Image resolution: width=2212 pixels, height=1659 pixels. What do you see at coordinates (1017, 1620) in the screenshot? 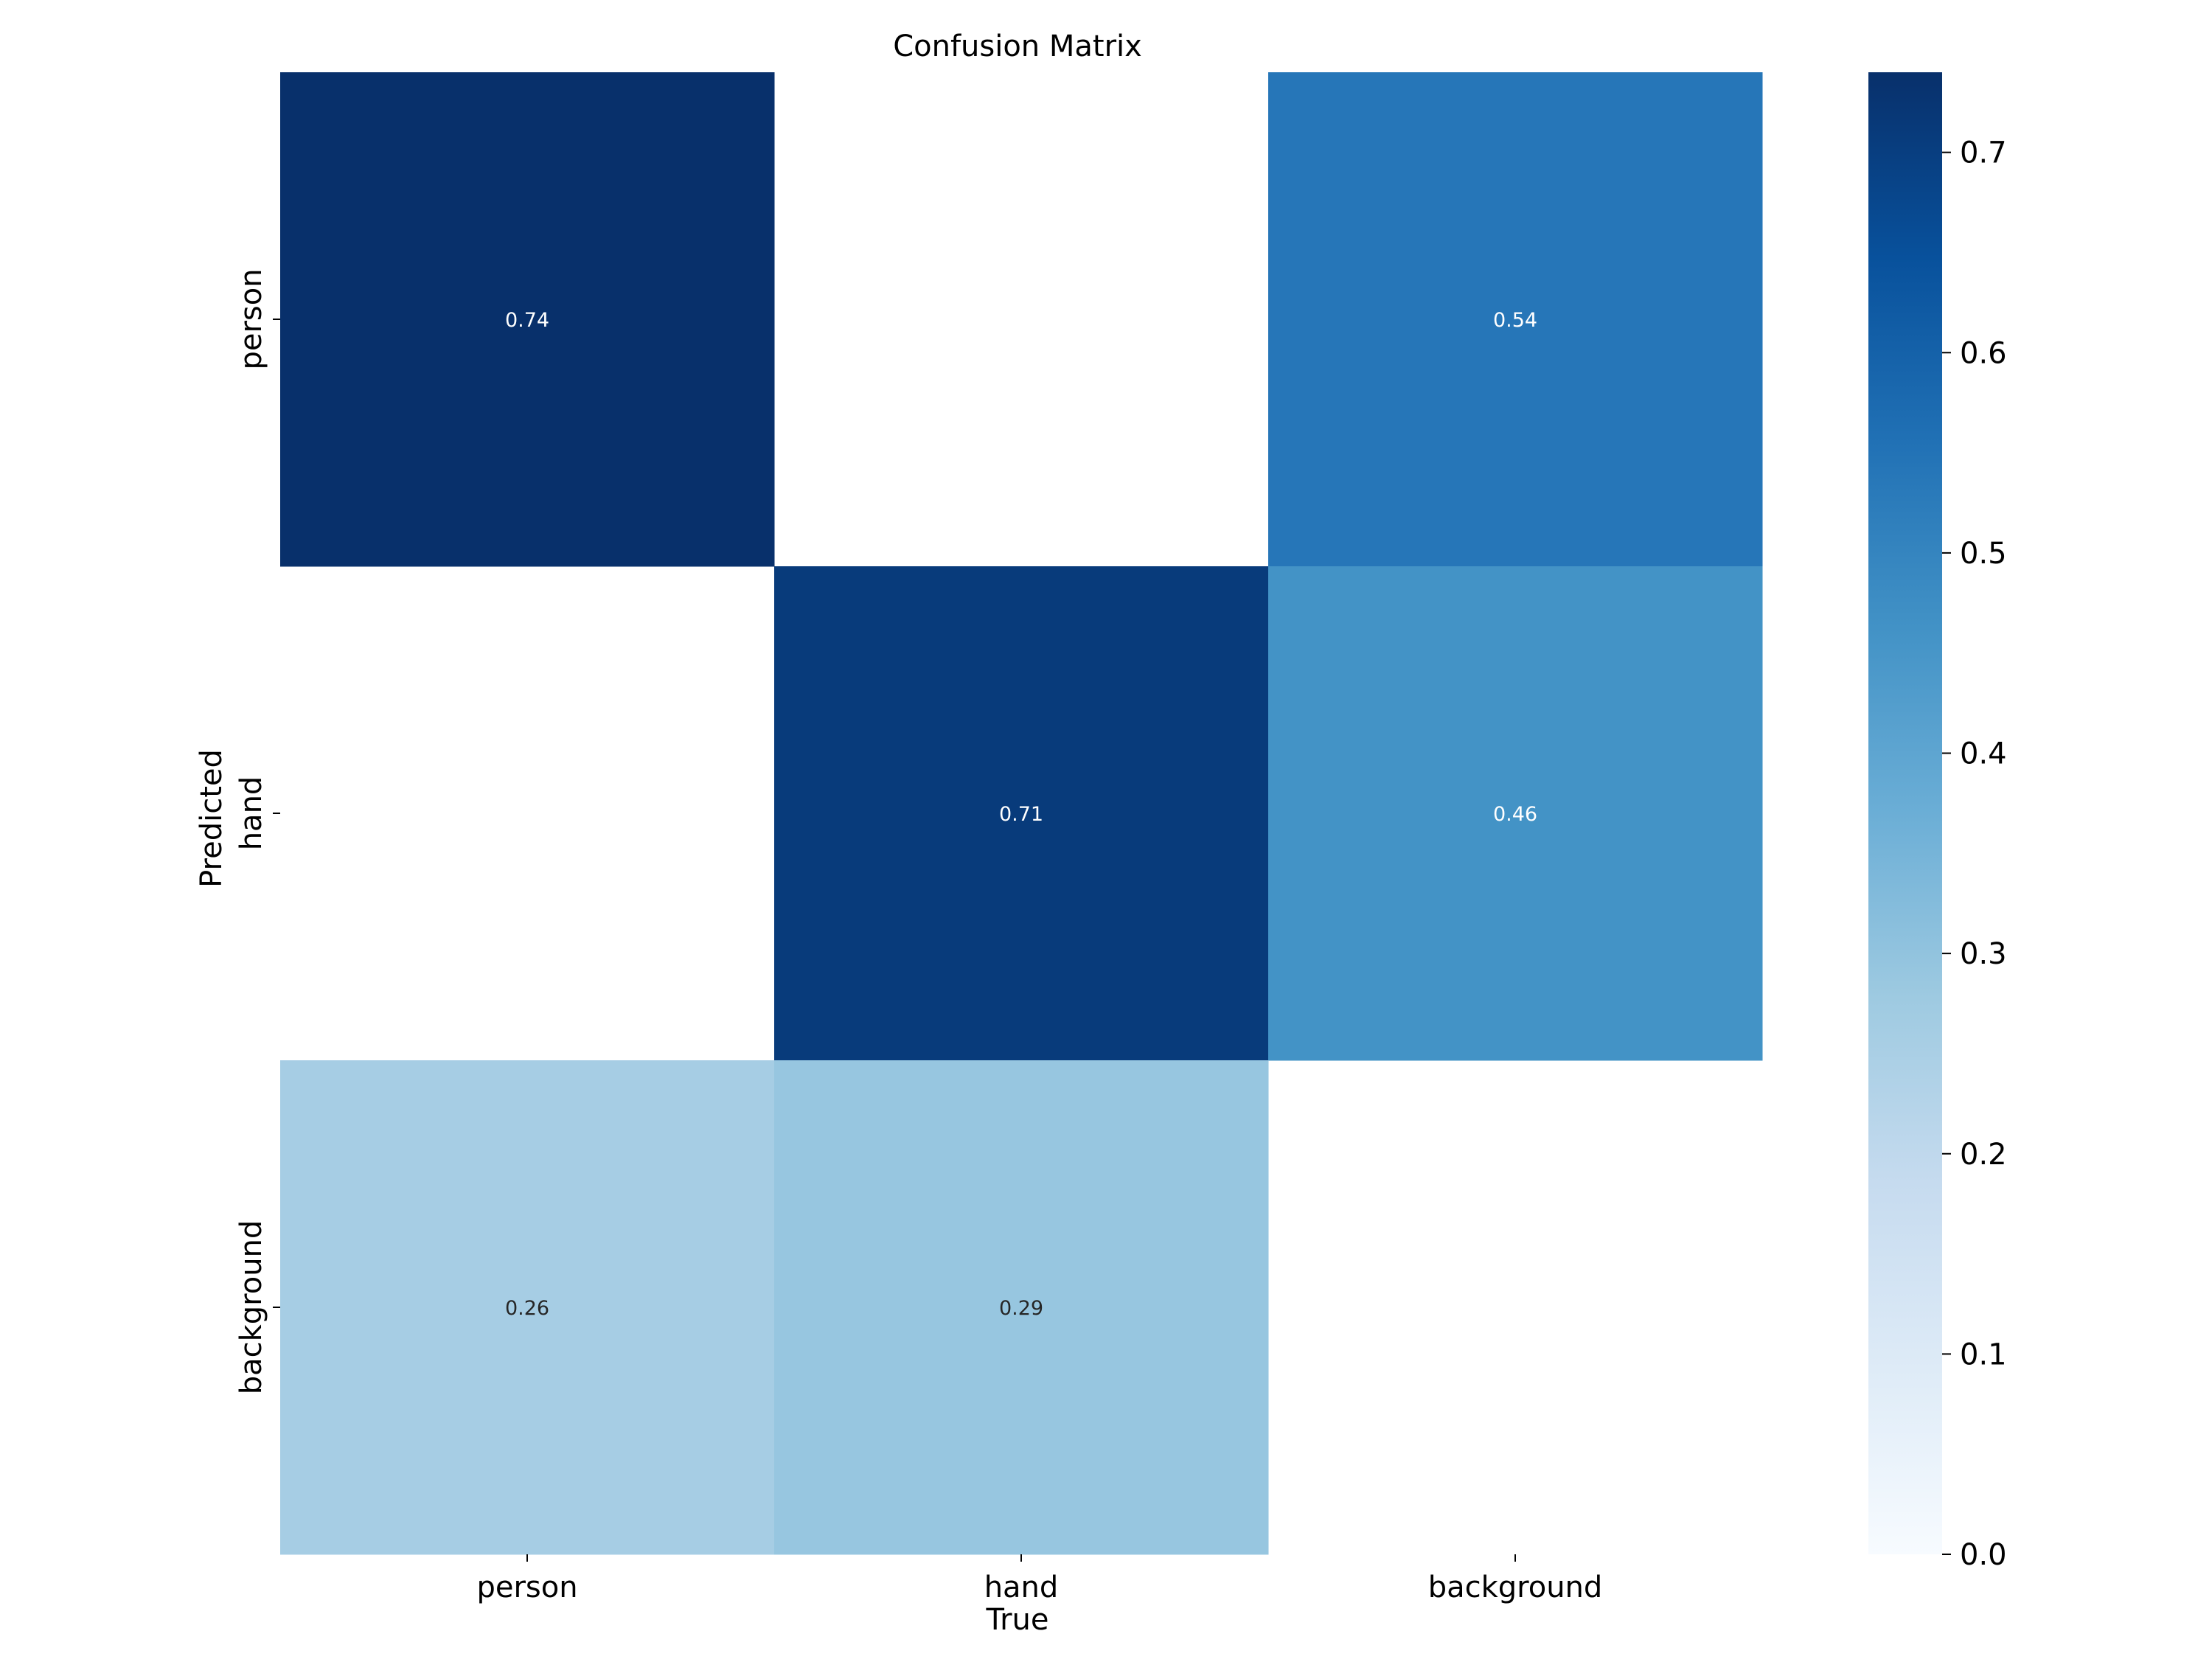
I see `x-axis-label: True` at bounding box center [1017, 1620].